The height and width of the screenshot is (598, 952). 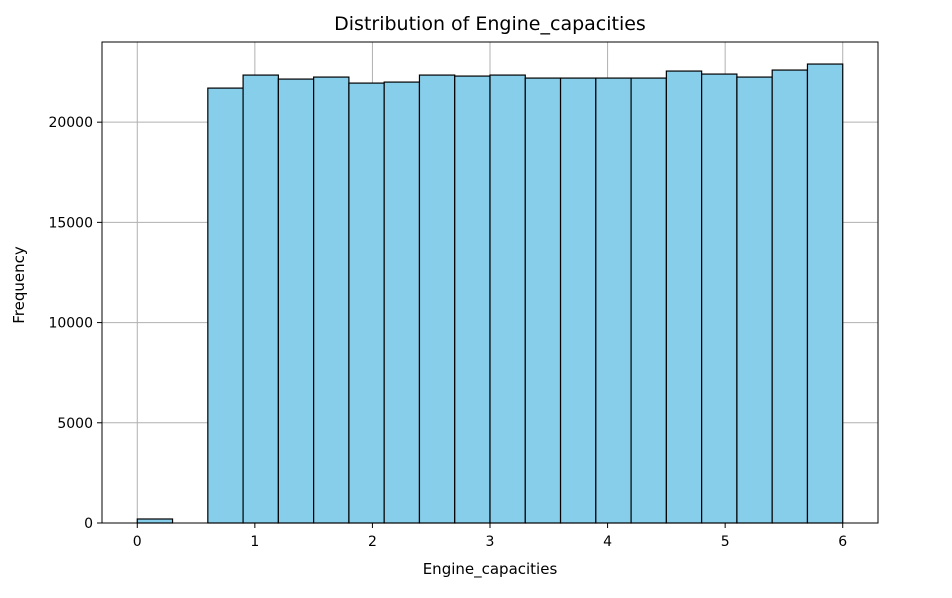 What do you see at coordinates (88, 524) in the screenshot?
I see `y-tick-label: 0` at bounding box center [88, 524].